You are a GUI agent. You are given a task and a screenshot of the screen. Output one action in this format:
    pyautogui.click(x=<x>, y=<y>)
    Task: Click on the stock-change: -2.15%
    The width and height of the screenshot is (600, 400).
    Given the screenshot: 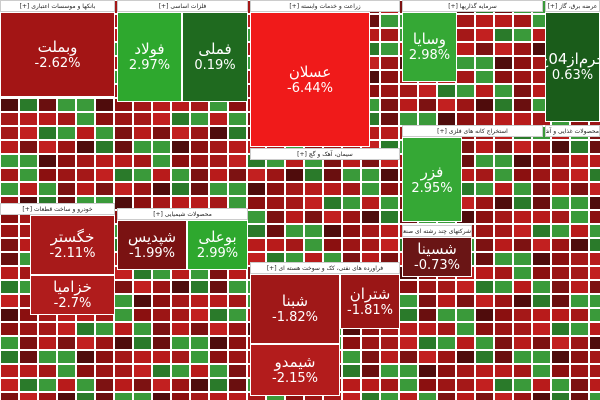 What is the action you would take?
    pyautogui.click(x=295, y=378)
    